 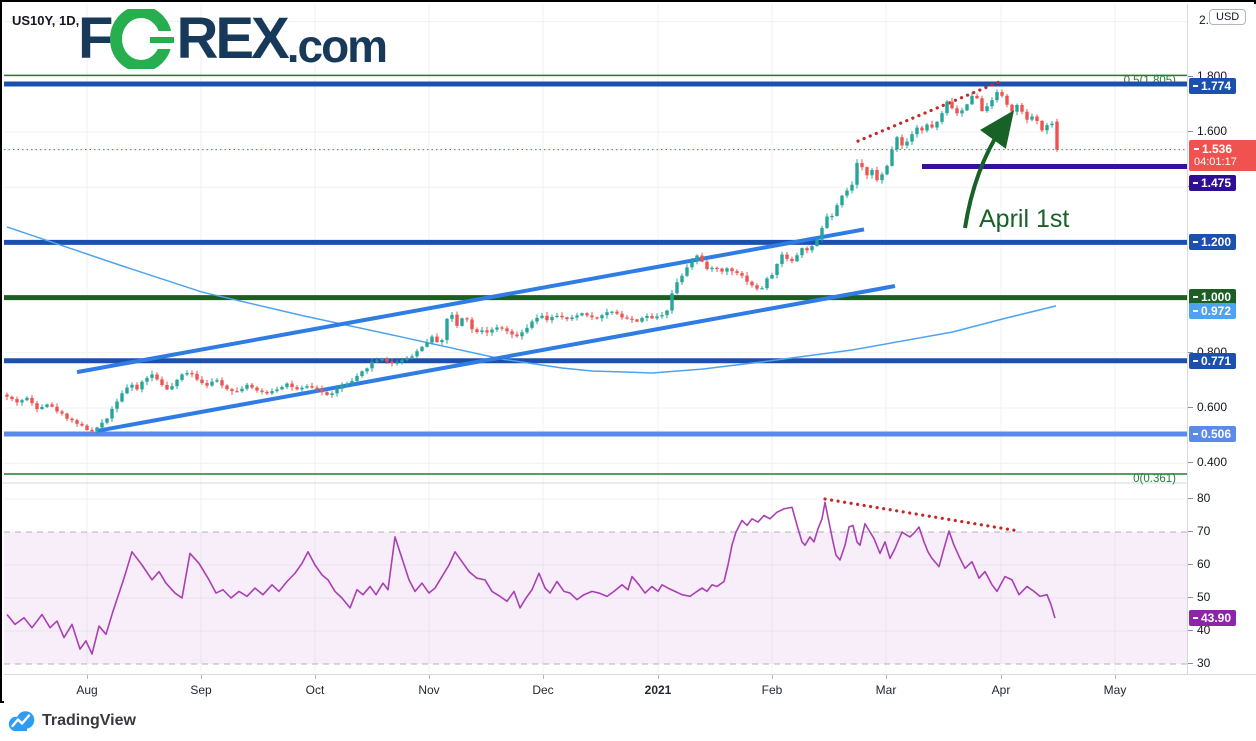 What do you see at coordinates (72, 721) in the screenshot?
I see `tradingview-logo: TradingView` at bounding box center [72, 721].